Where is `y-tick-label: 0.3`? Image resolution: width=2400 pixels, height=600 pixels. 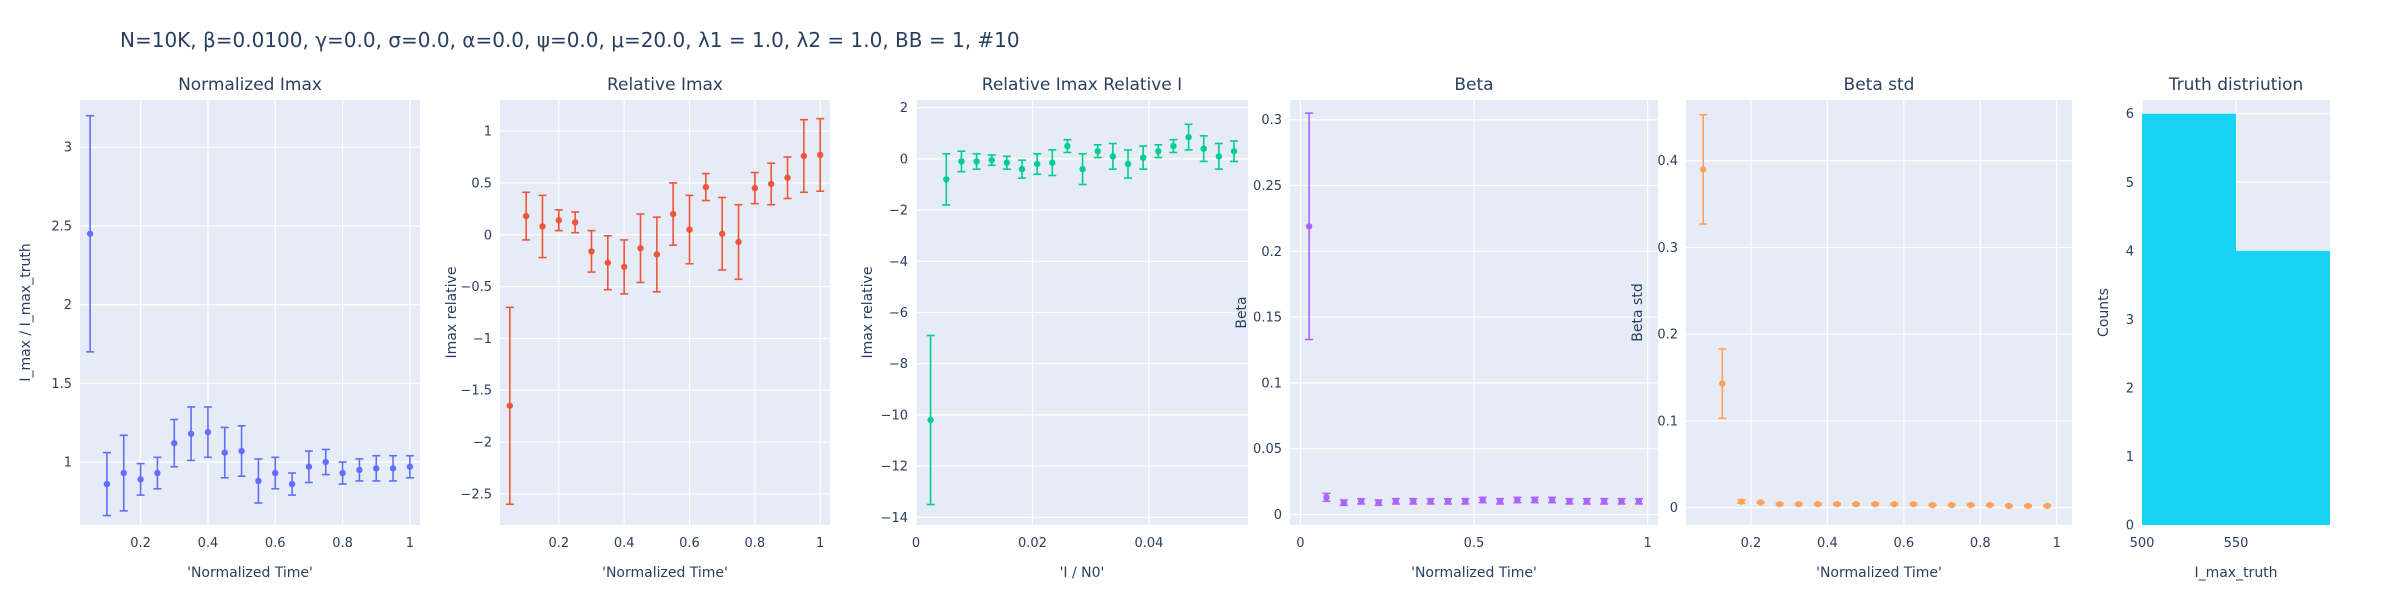 y-tick-label: 0.3 is located at coordinates (1667, 248).